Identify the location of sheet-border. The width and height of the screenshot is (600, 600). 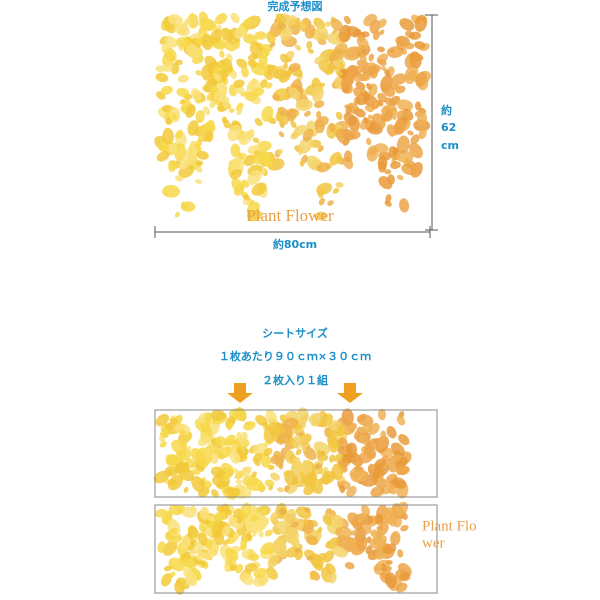
(296, 453).